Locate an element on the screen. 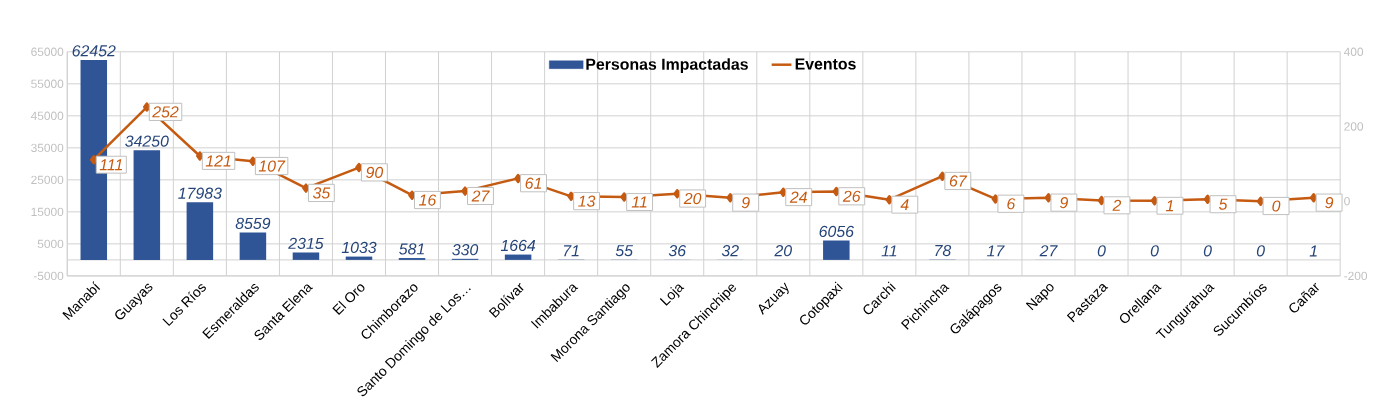 The height and width of the screenshot is (415, 1391). y-tick-label: 45000 is located at coordinates (47, 115).